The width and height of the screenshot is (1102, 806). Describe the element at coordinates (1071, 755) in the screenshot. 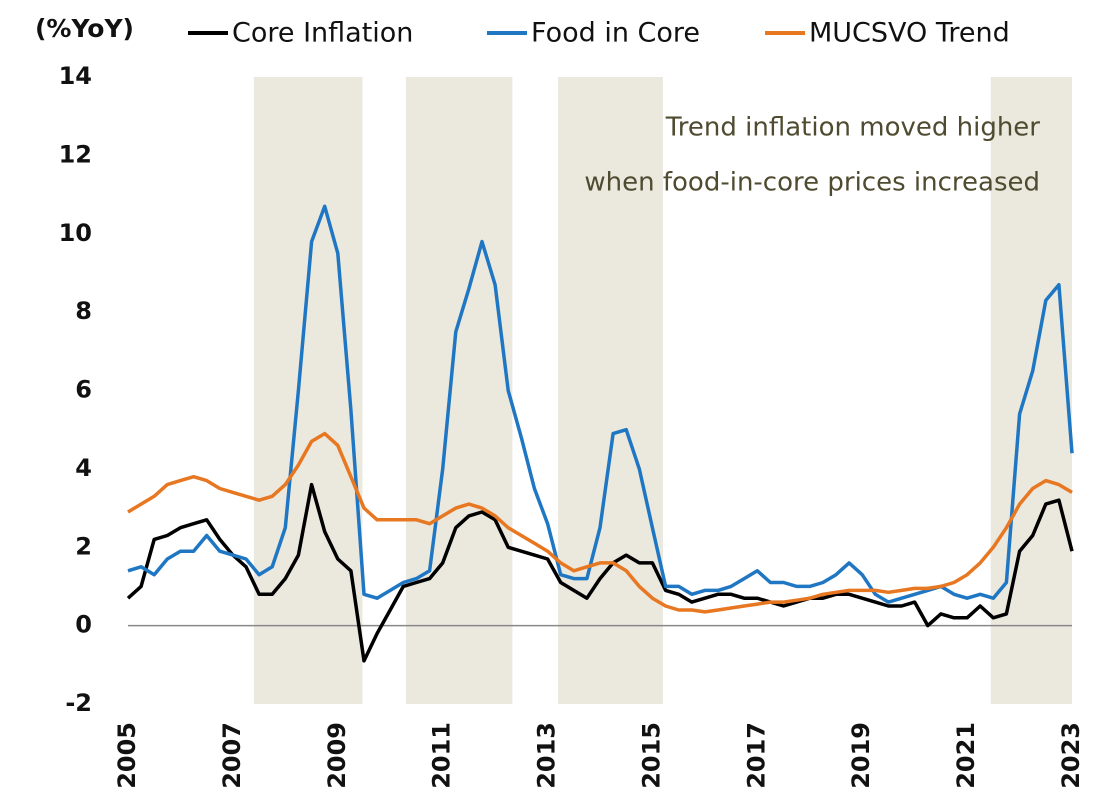

I see `x-tick-label: 2023` at that location.